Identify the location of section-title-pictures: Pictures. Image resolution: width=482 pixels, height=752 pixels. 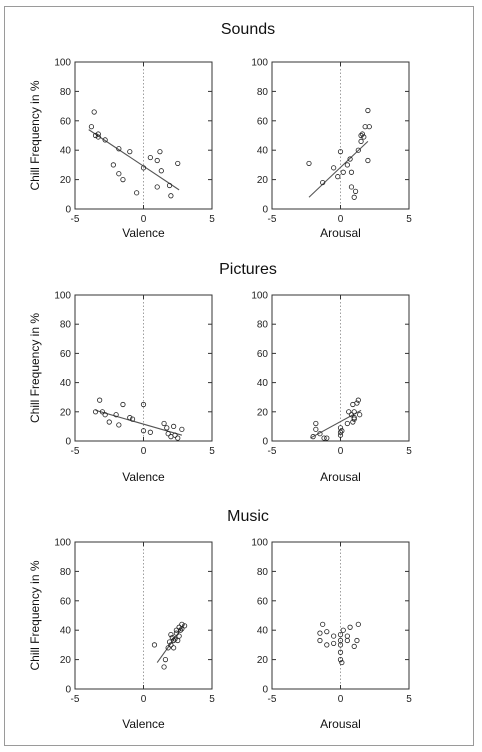
(248, 269).